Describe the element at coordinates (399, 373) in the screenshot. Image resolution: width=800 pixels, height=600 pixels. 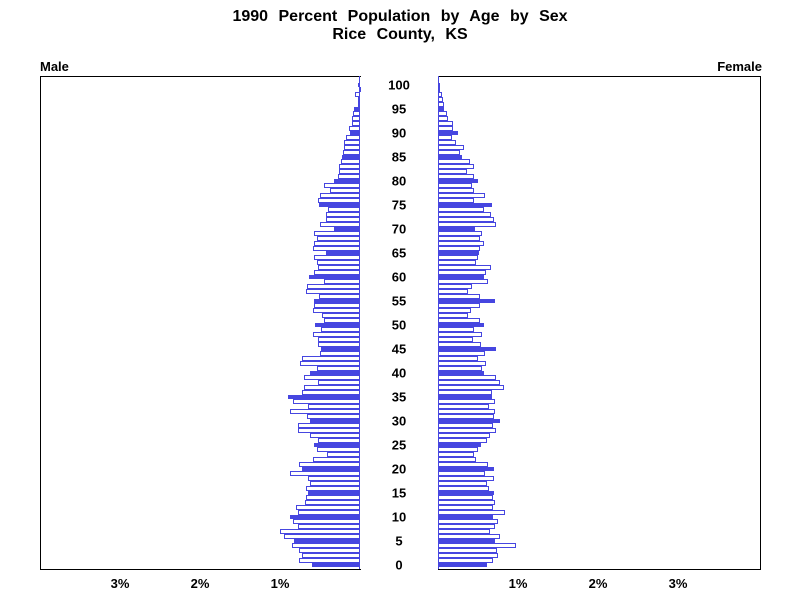
I see `age-tick-label: 40` at that location.